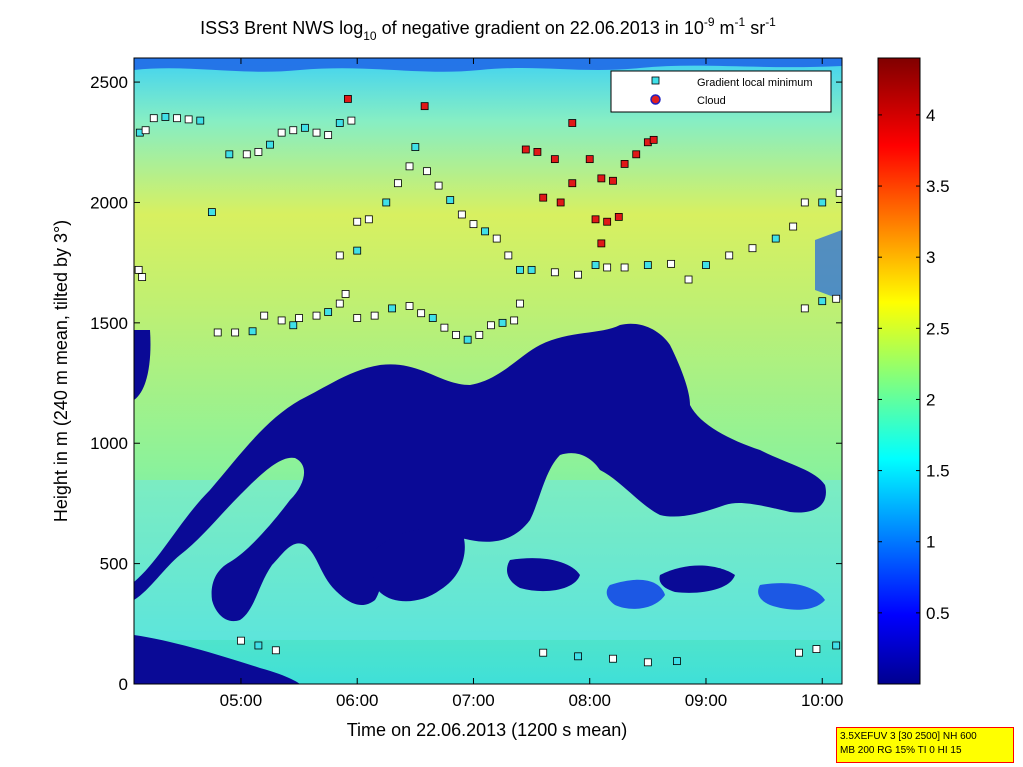  What do you see at coordinates (908, 736) in the screenshot?
I see `settings-line-1: 3.5XEFUV 3 [30 2500] NH 600` at bounding box center [908, 736].